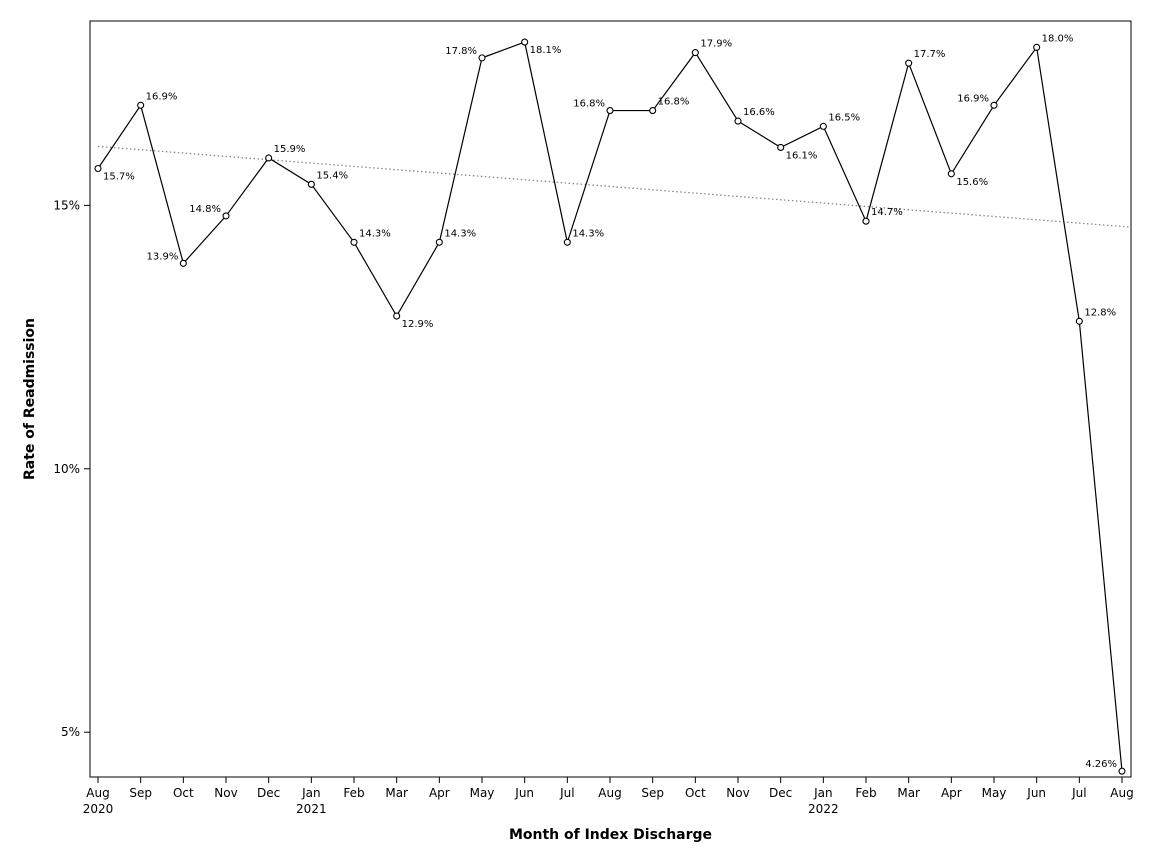 This screenshot has width=1152, height=864. I want to click on data-label: 14.7%, so click(887, 212).